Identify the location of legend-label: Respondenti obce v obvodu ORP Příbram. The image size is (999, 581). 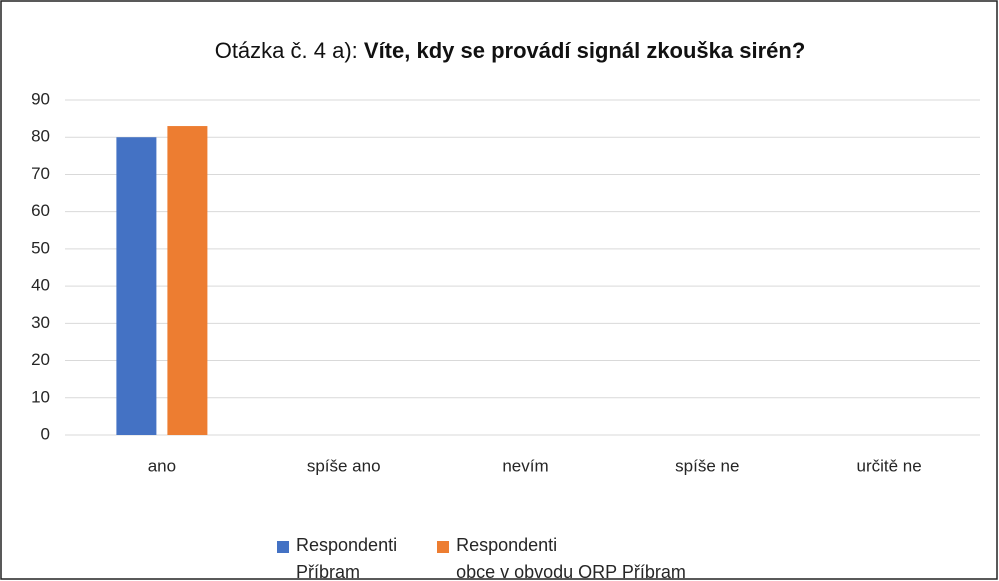
(571, 558).